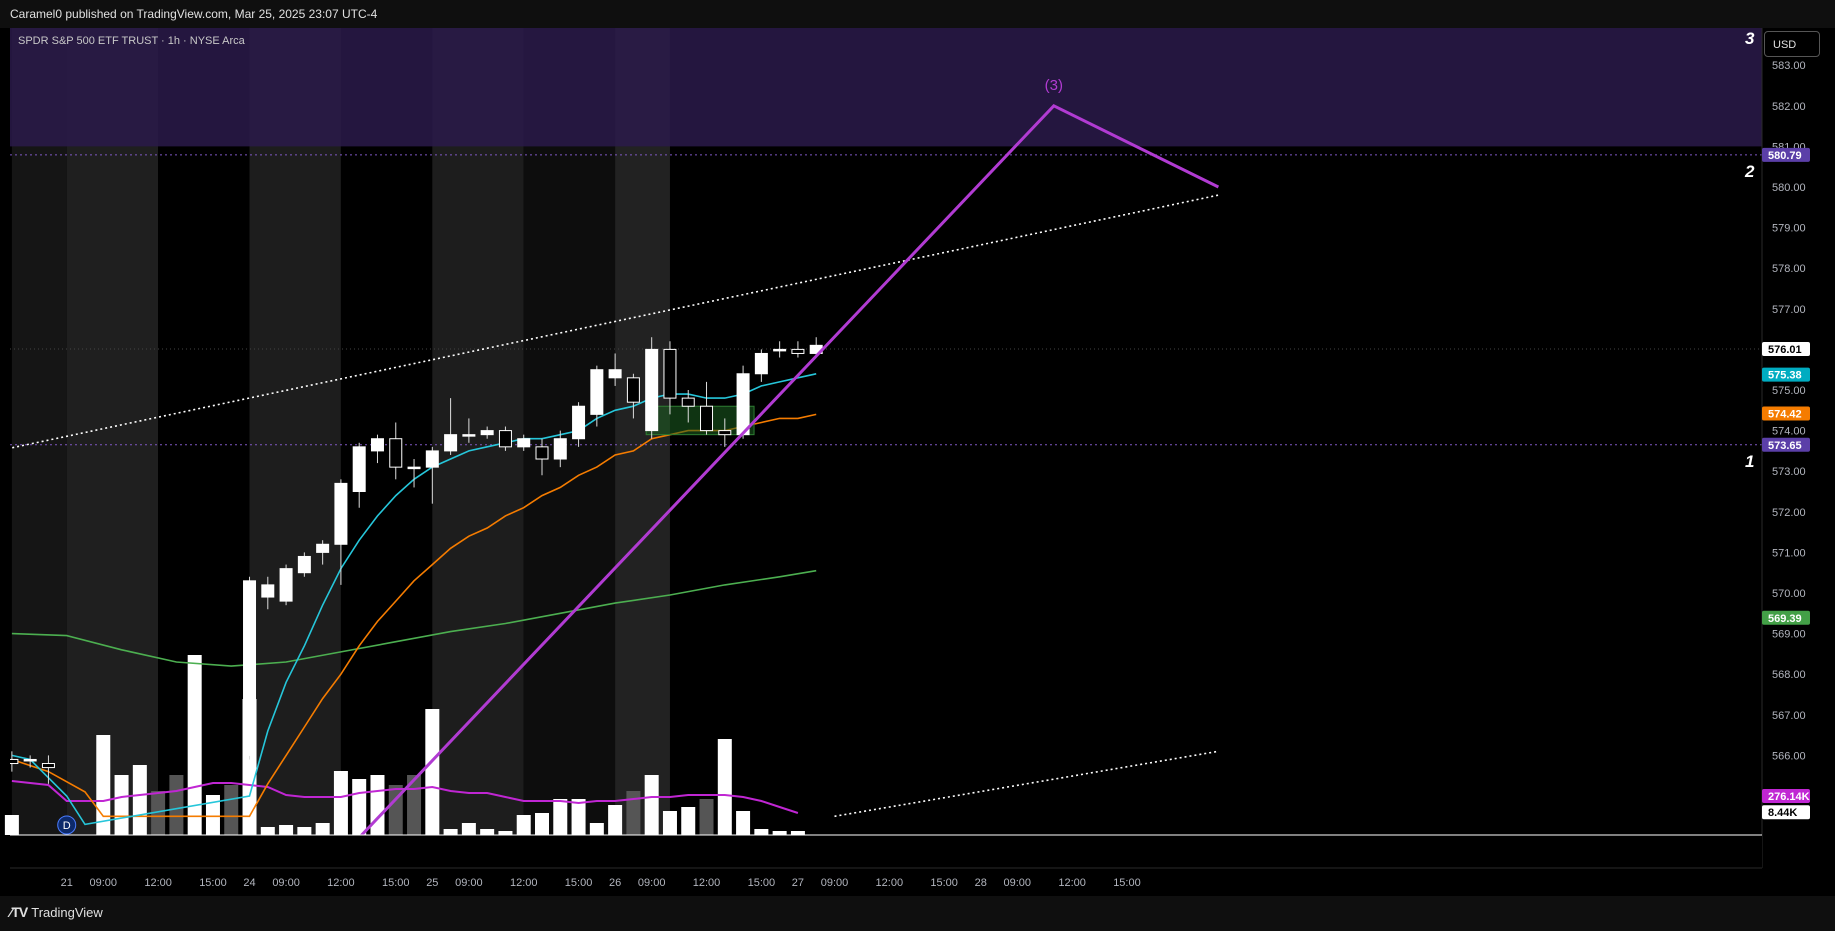 The width and height of the screenshot is (1835, 931). I want to click on wave-label: 2, so click(1749, 171).